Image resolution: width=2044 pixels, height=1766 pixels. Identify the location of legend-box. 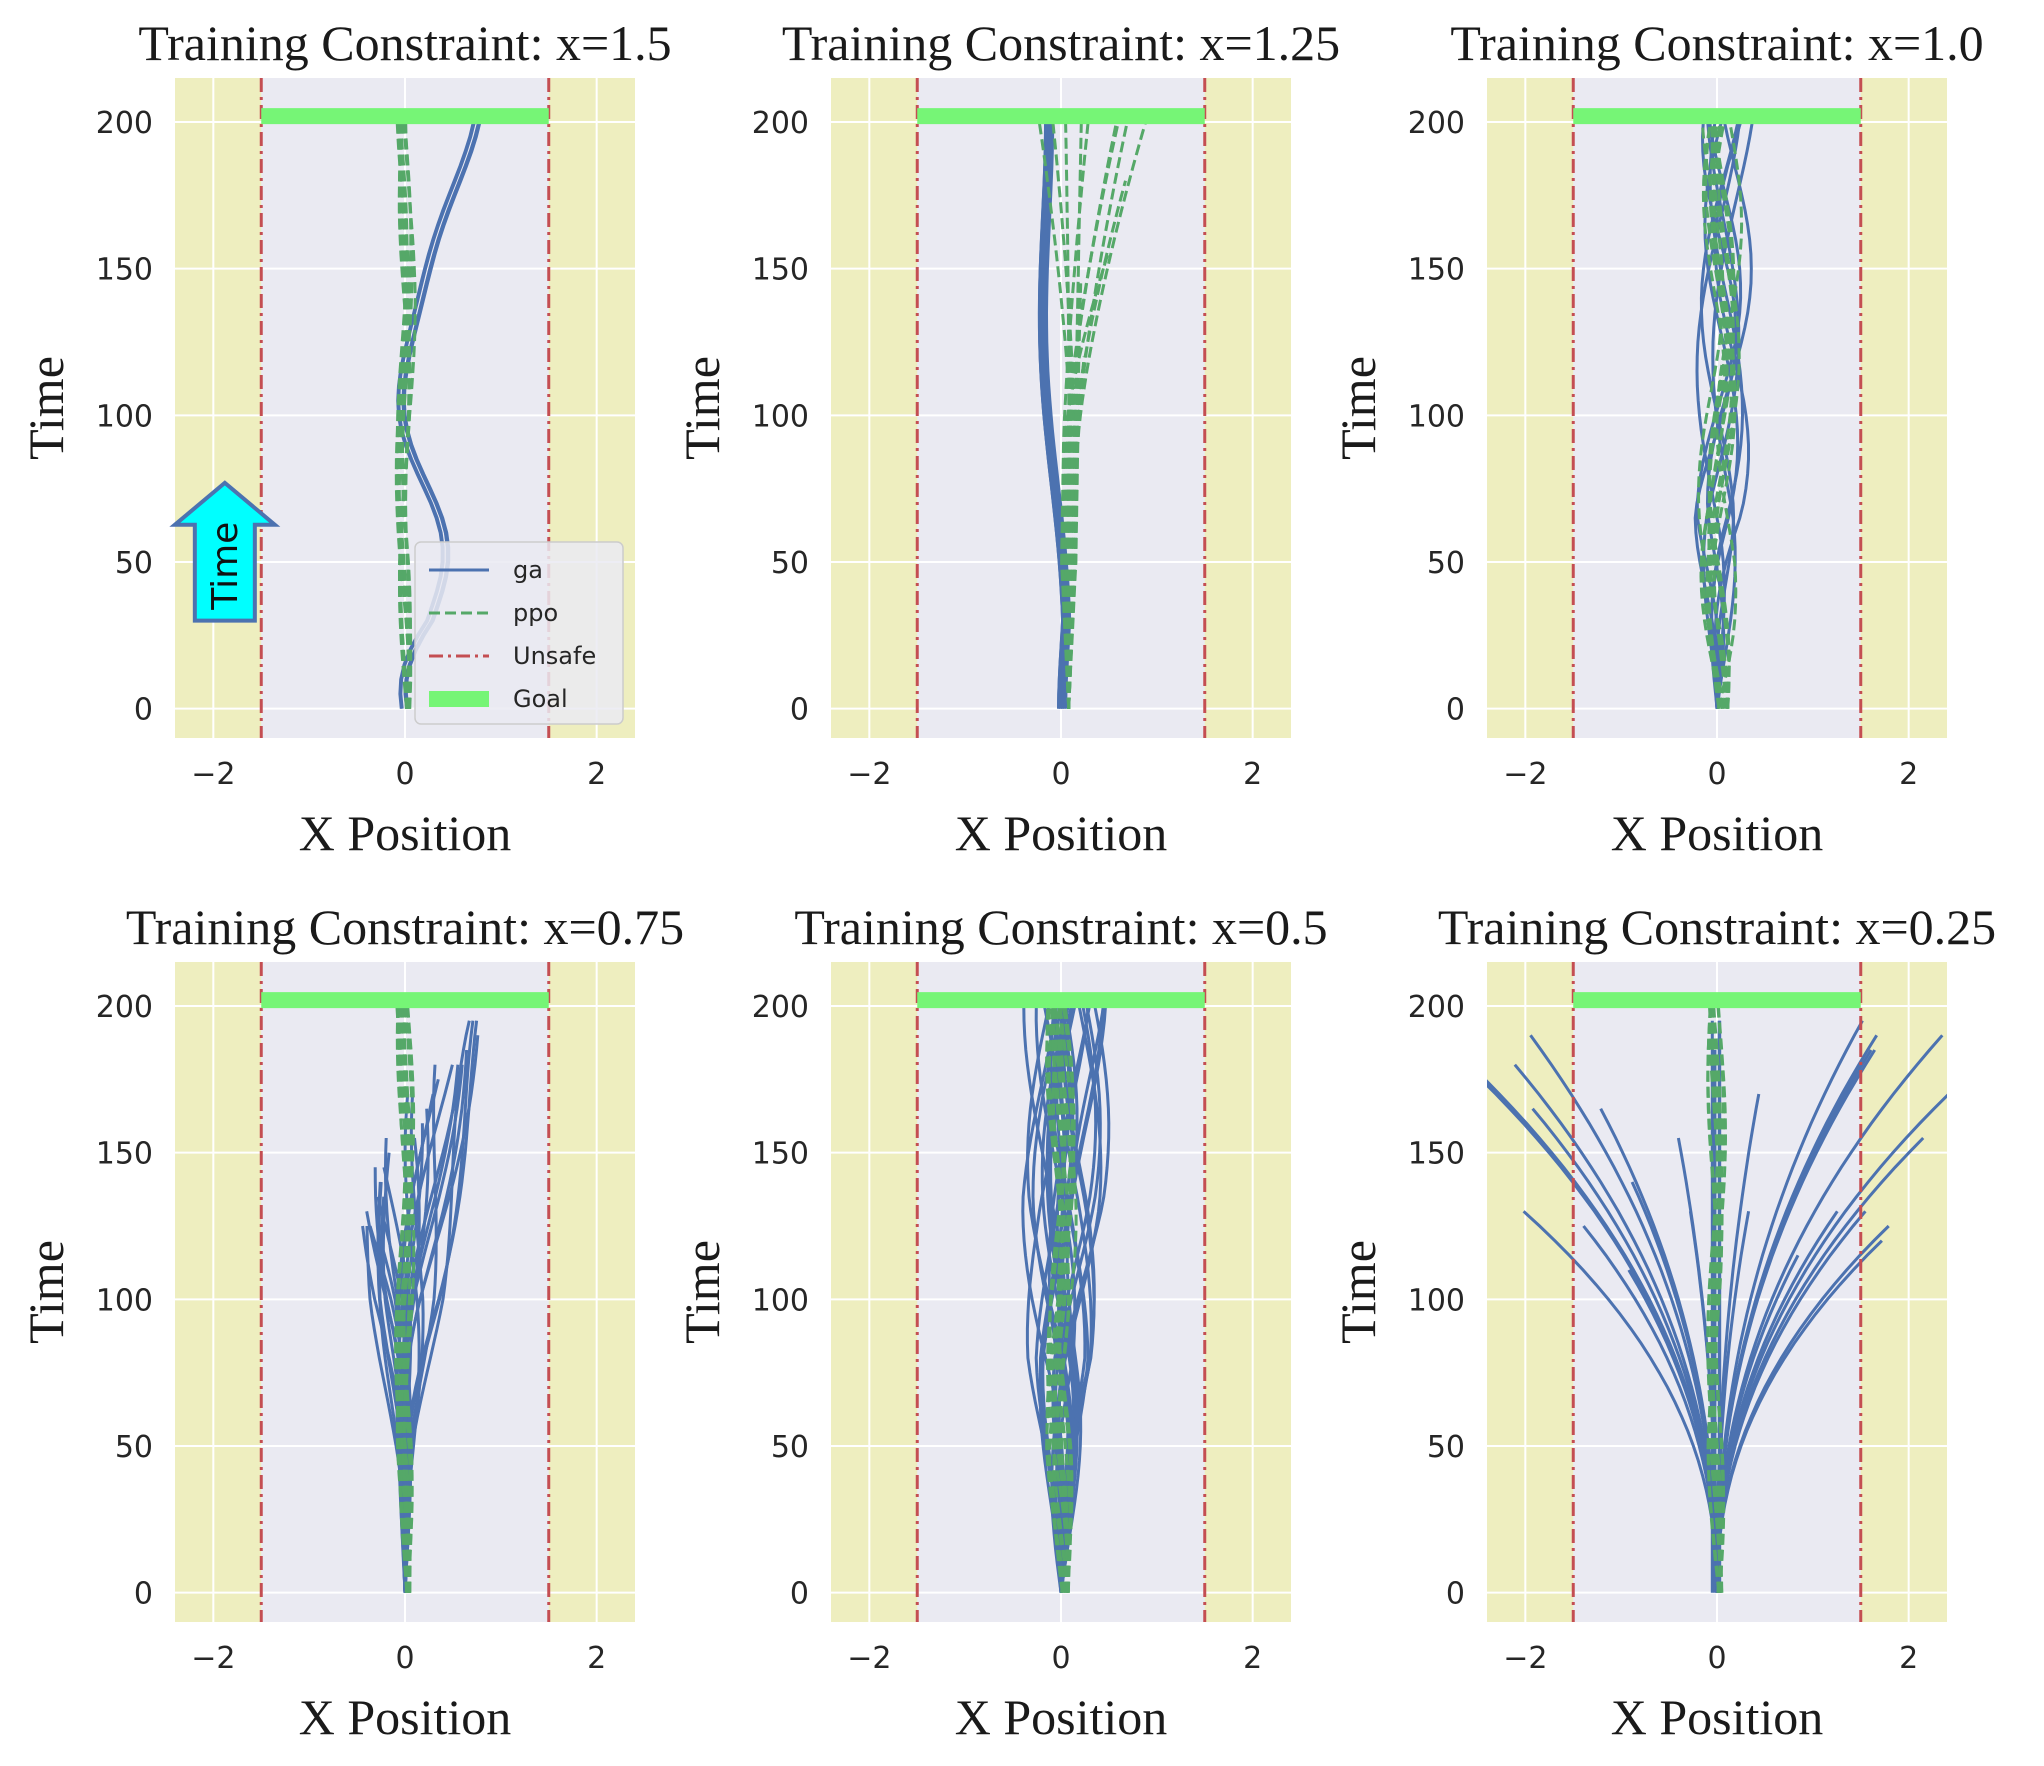
(519, 633).